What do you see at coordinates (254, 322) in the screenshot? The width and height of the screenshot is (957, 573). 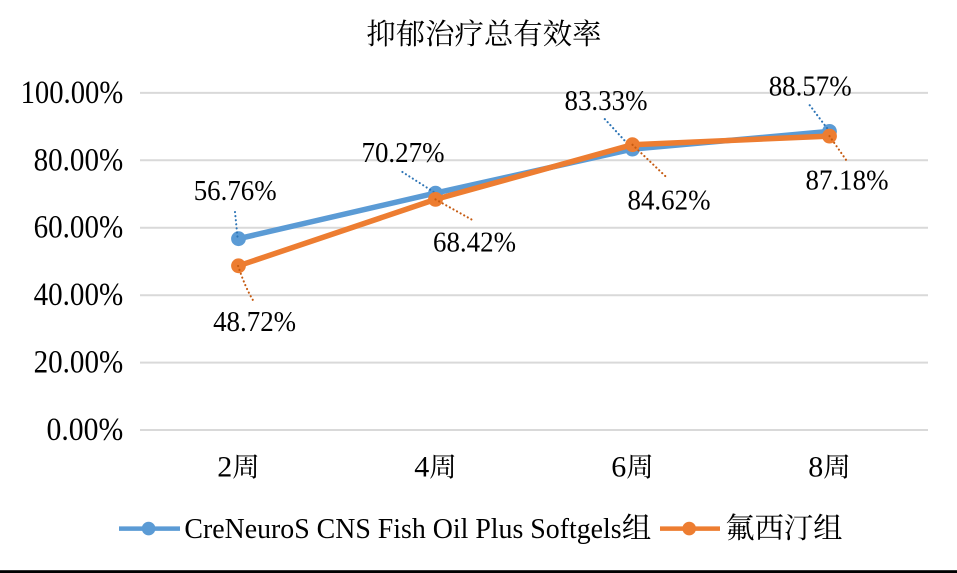 I see `svg-text: 48.72%` at bounding box center [254, 322].